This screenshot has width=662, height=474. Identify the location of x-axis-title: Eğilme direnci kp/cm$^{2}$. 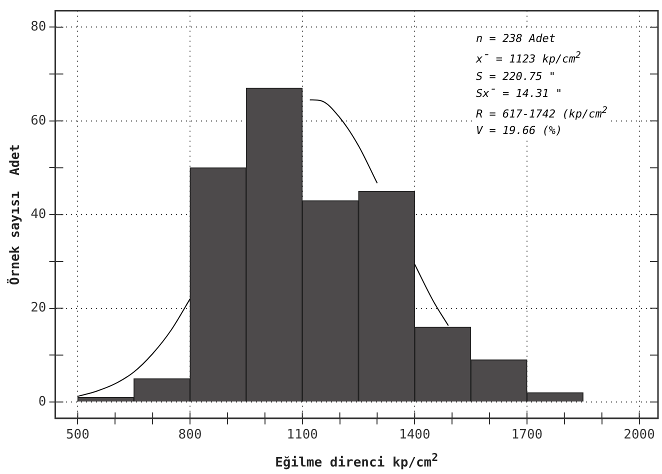
(356, 460).